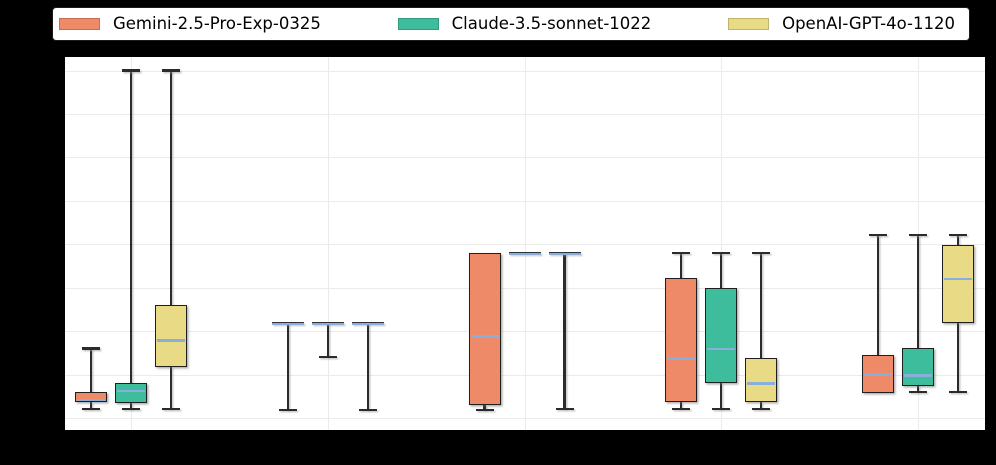 Image resolution: width=996 pixels, height=465 pixels. Describe the element at coordinates (171, 388) in the screenshot. I see `whisker-lower-openai-c1` at that location.